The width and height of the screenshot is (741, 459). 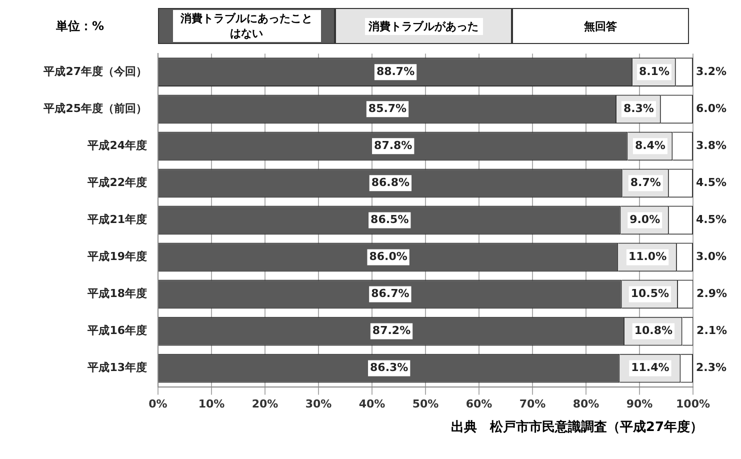 I want to click on data-label: 6.0%, so click(x=711, y=108).